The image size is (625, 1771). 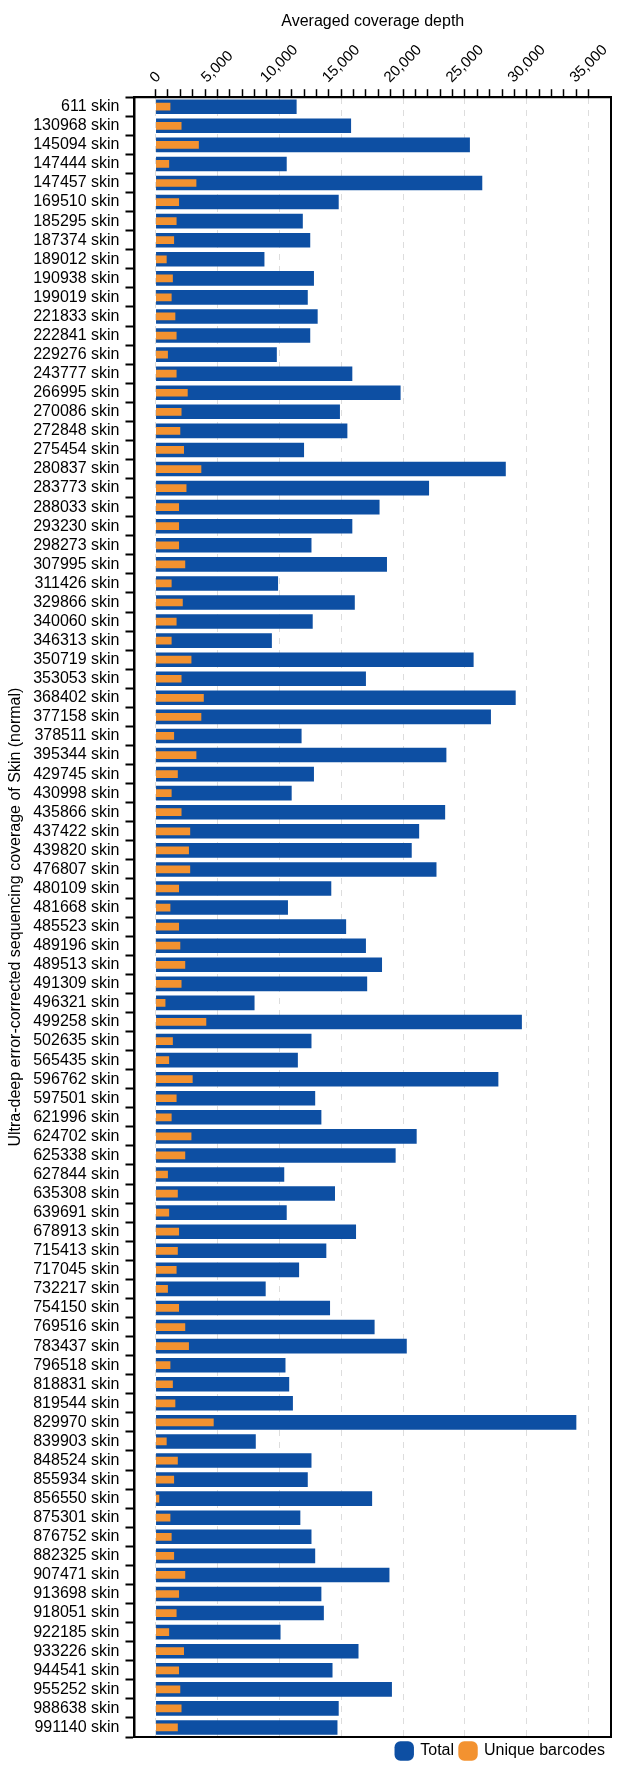 What do you see at coordinates (90, 106) in the screenshot?
I see `y-tick-label: 611 skin` at bounding box center [90, 106].